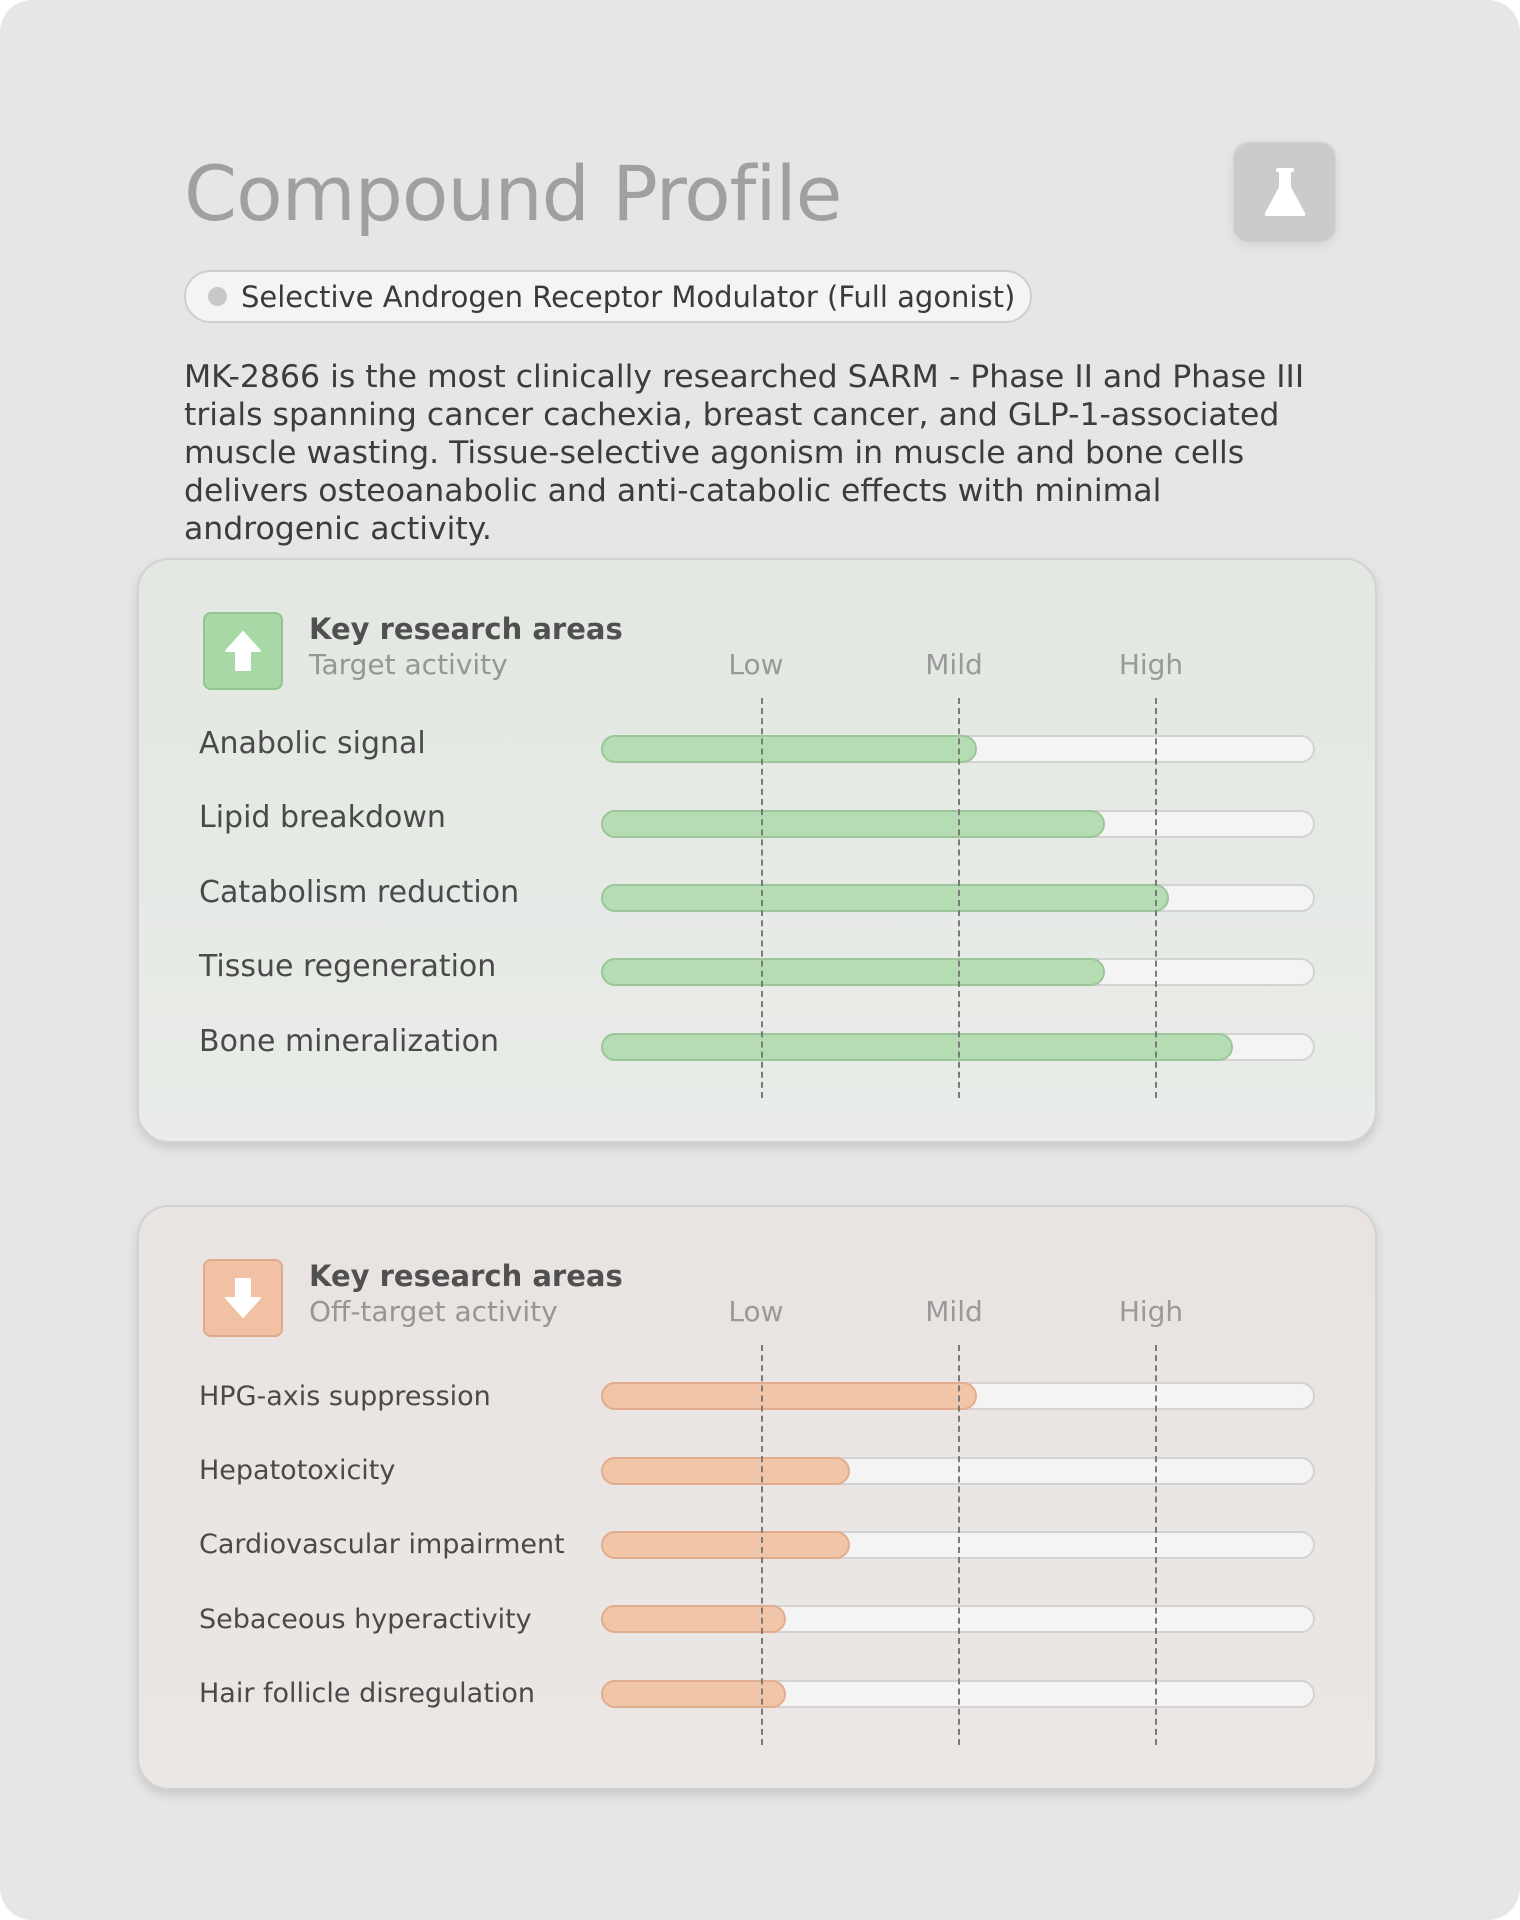 The image size is (1520, 1920). I want to click on activity-label: Bone mineralization, so click(349, 1041).